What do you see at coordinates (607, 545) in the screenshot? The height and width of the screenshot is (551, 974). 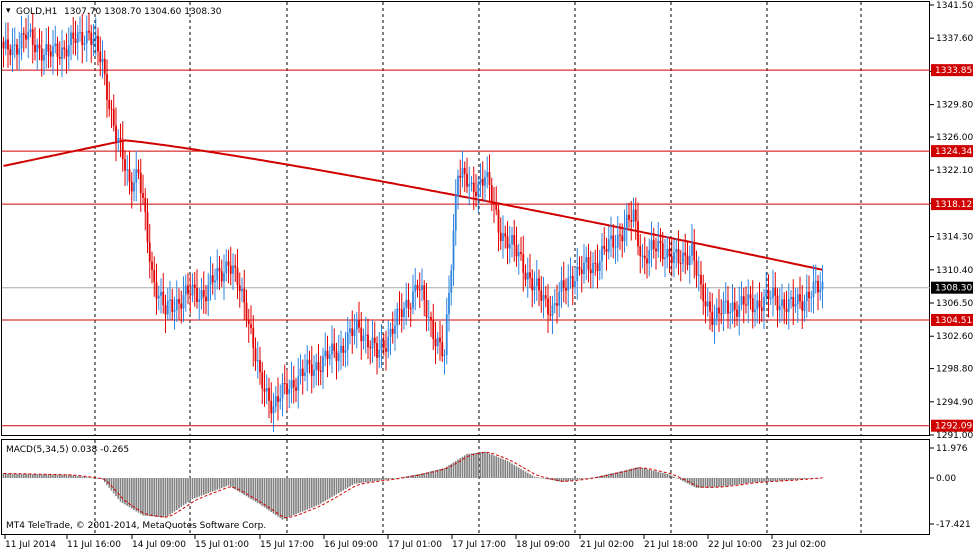 I see `time-tick-label: 21 Jul 02:00` at bounding box center [607, 545].